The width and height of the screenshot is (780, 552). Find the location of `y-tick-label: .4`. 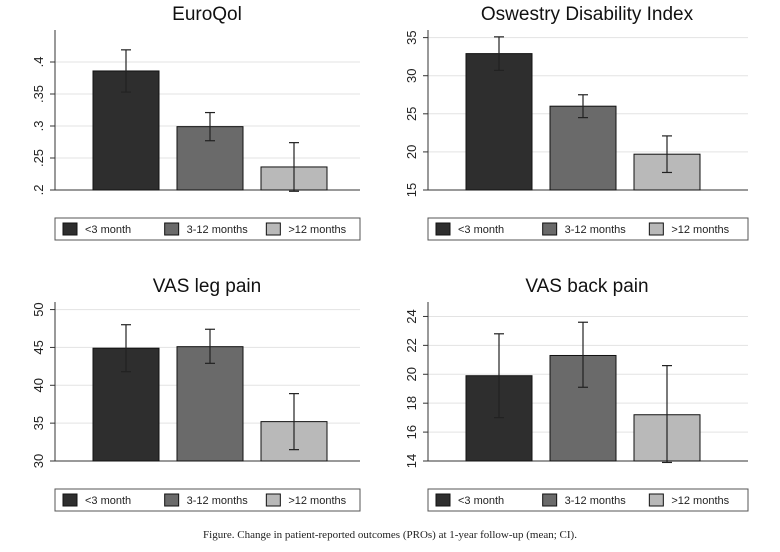

y-tick-label: .4 is located at coordinates (38, 62).